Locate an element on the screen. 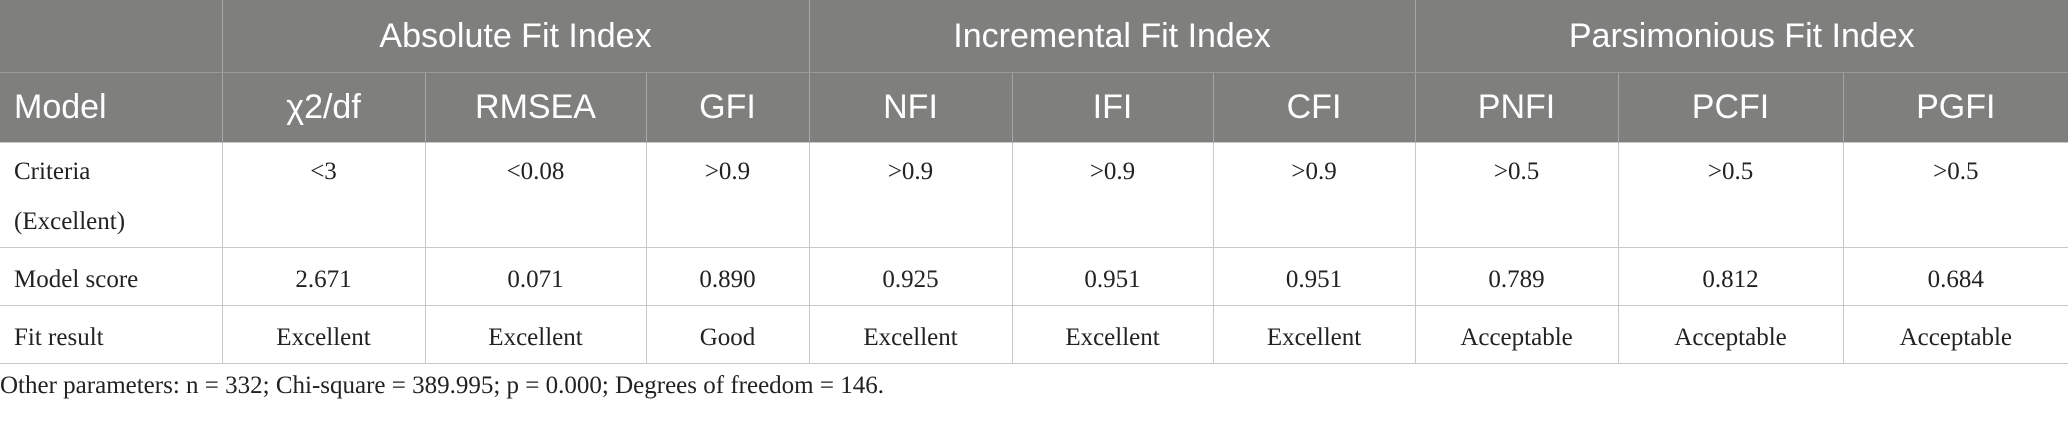  column-header: χ2/df is located at coordinates (323, 107).